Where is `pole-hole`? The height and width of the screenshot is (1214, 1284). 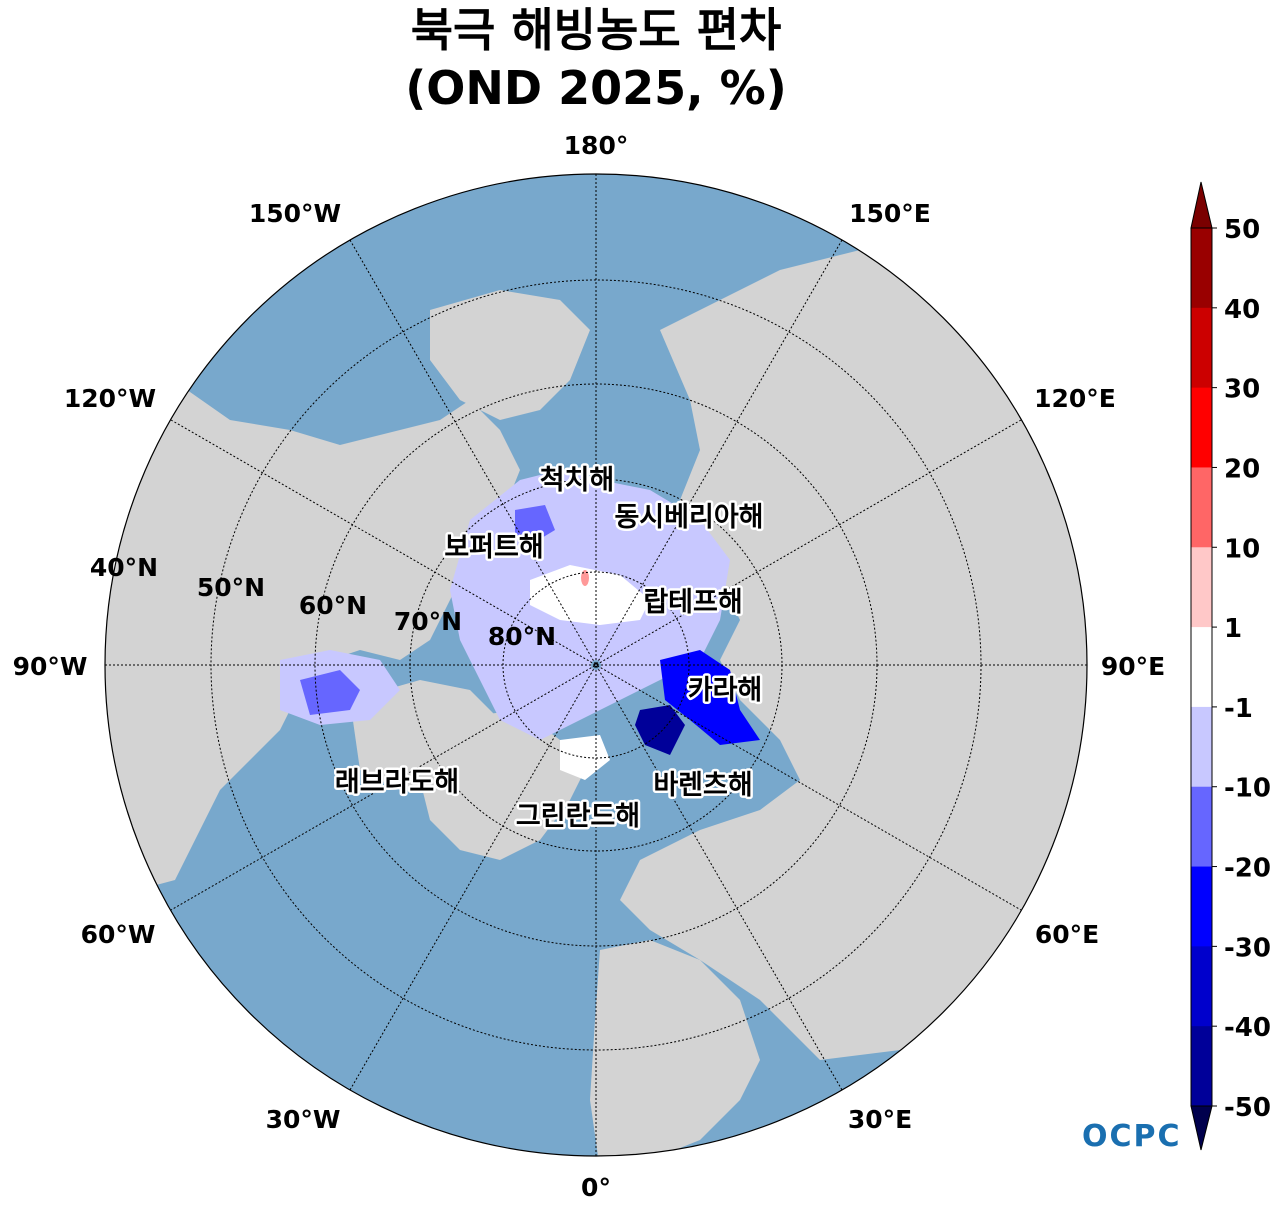
pole-hole is located at coordinates (596, 665).